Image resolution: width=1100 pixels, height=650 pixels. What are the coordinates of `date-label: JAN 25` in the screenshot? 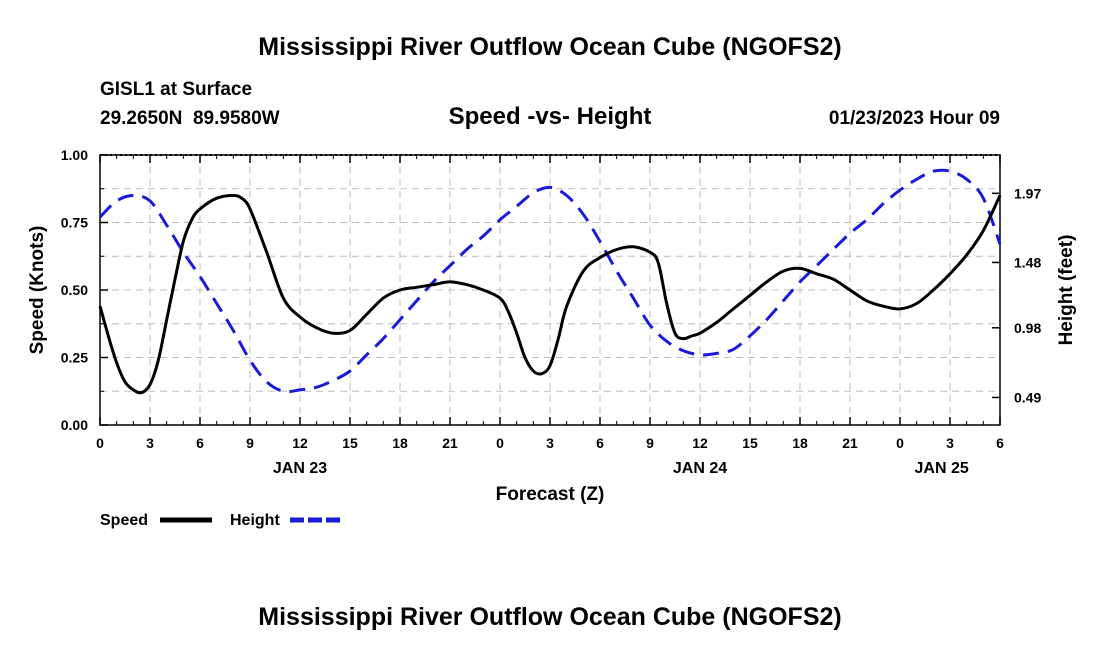 It's located at (942, 468).